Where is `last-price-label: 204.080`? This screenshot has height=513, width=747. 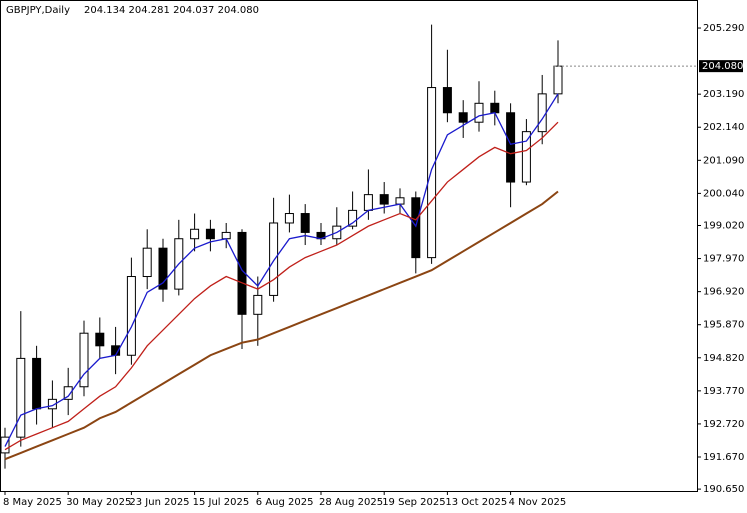 last-price-label: 204.080 is located at coordinates (722, 66).